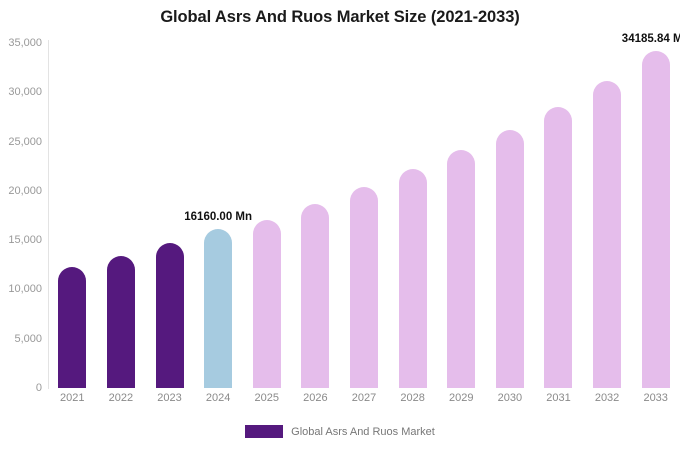  I want to click on bar-2030, so click(509, 258).